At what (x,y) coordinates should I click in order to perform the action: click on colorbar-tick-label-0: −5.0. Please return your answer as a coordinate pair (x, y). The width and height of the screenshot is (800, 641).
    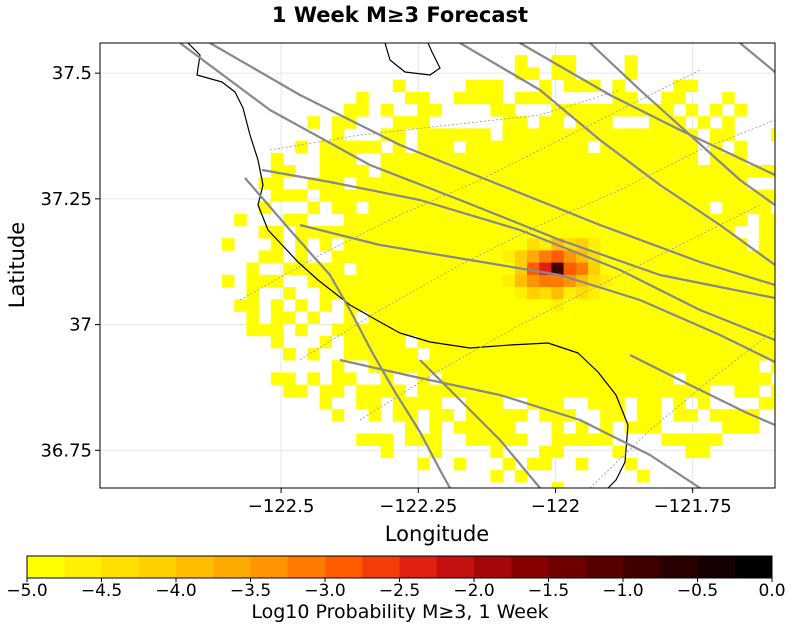
    Looking at the image, I should click on (26, 591).